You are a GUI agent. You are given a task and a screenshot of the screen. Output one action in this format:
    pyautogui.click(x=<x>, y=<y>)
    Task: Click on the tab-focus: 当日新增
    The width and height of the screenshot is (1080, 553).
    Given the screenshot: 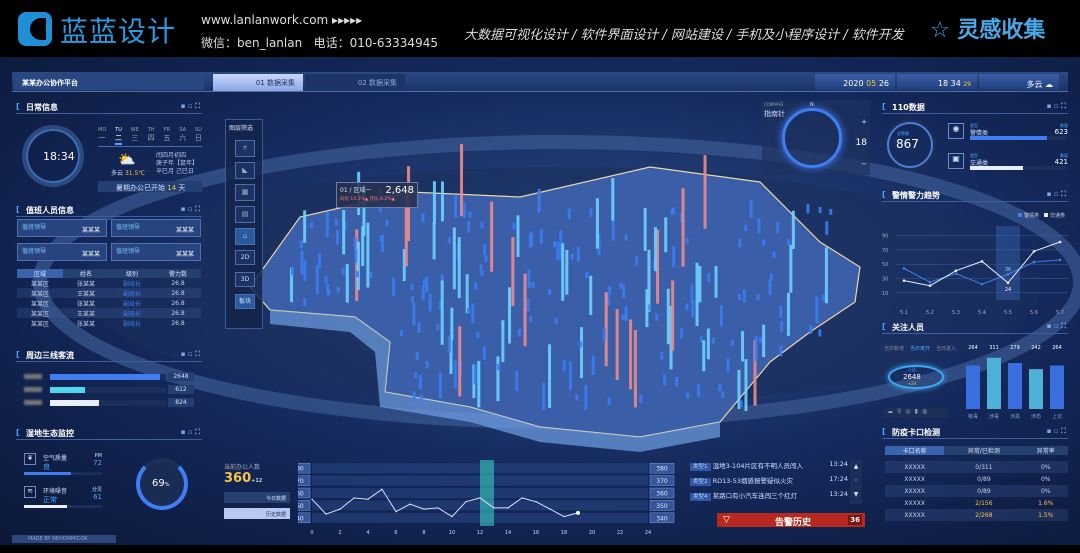 What is the action you would take?
    pyautogui.click(x=894, y=349)
    